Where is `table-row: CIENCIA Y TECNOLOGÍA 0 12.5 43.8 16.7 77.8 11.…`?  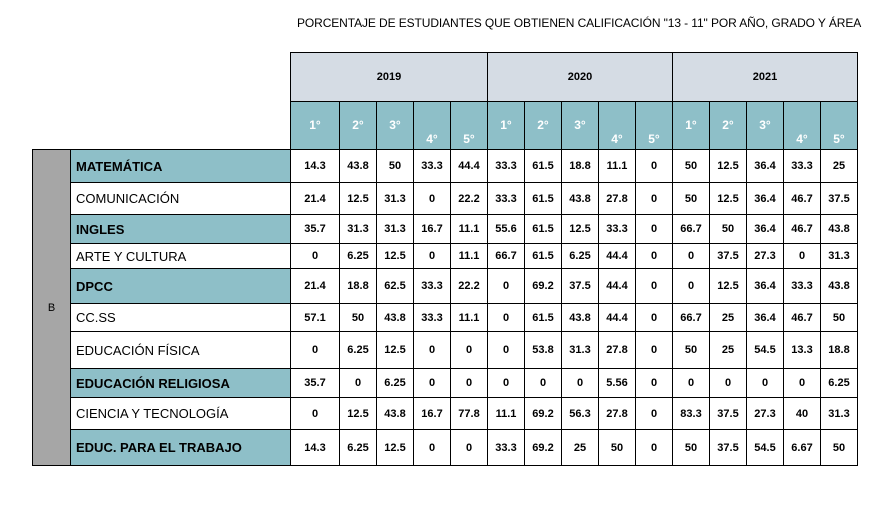 table-row: CIENCIA Y TECNOLOGÍA 0 12.5 43.8 16.7 77.8 11.… is located at coordinates (445, 413).